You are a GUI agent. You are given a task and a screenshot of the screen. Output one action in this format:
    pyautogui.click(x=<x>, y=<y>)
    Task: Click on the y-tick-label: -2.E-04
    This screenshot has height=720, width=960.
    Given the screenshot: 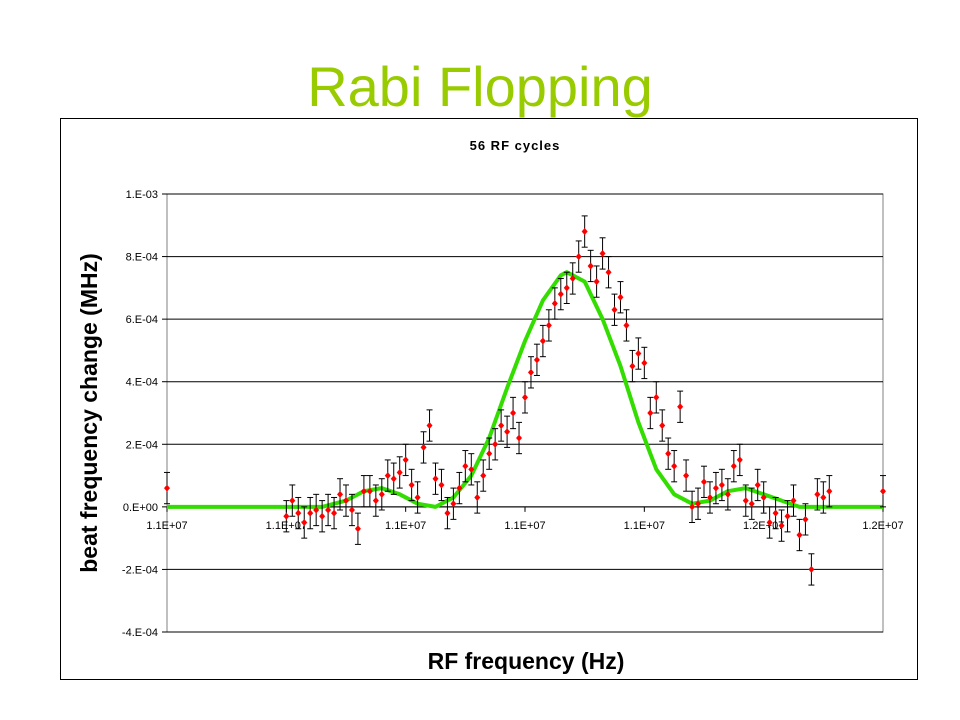 What is the action you would take?
    pyautogui.click(x=140, y=570)
    